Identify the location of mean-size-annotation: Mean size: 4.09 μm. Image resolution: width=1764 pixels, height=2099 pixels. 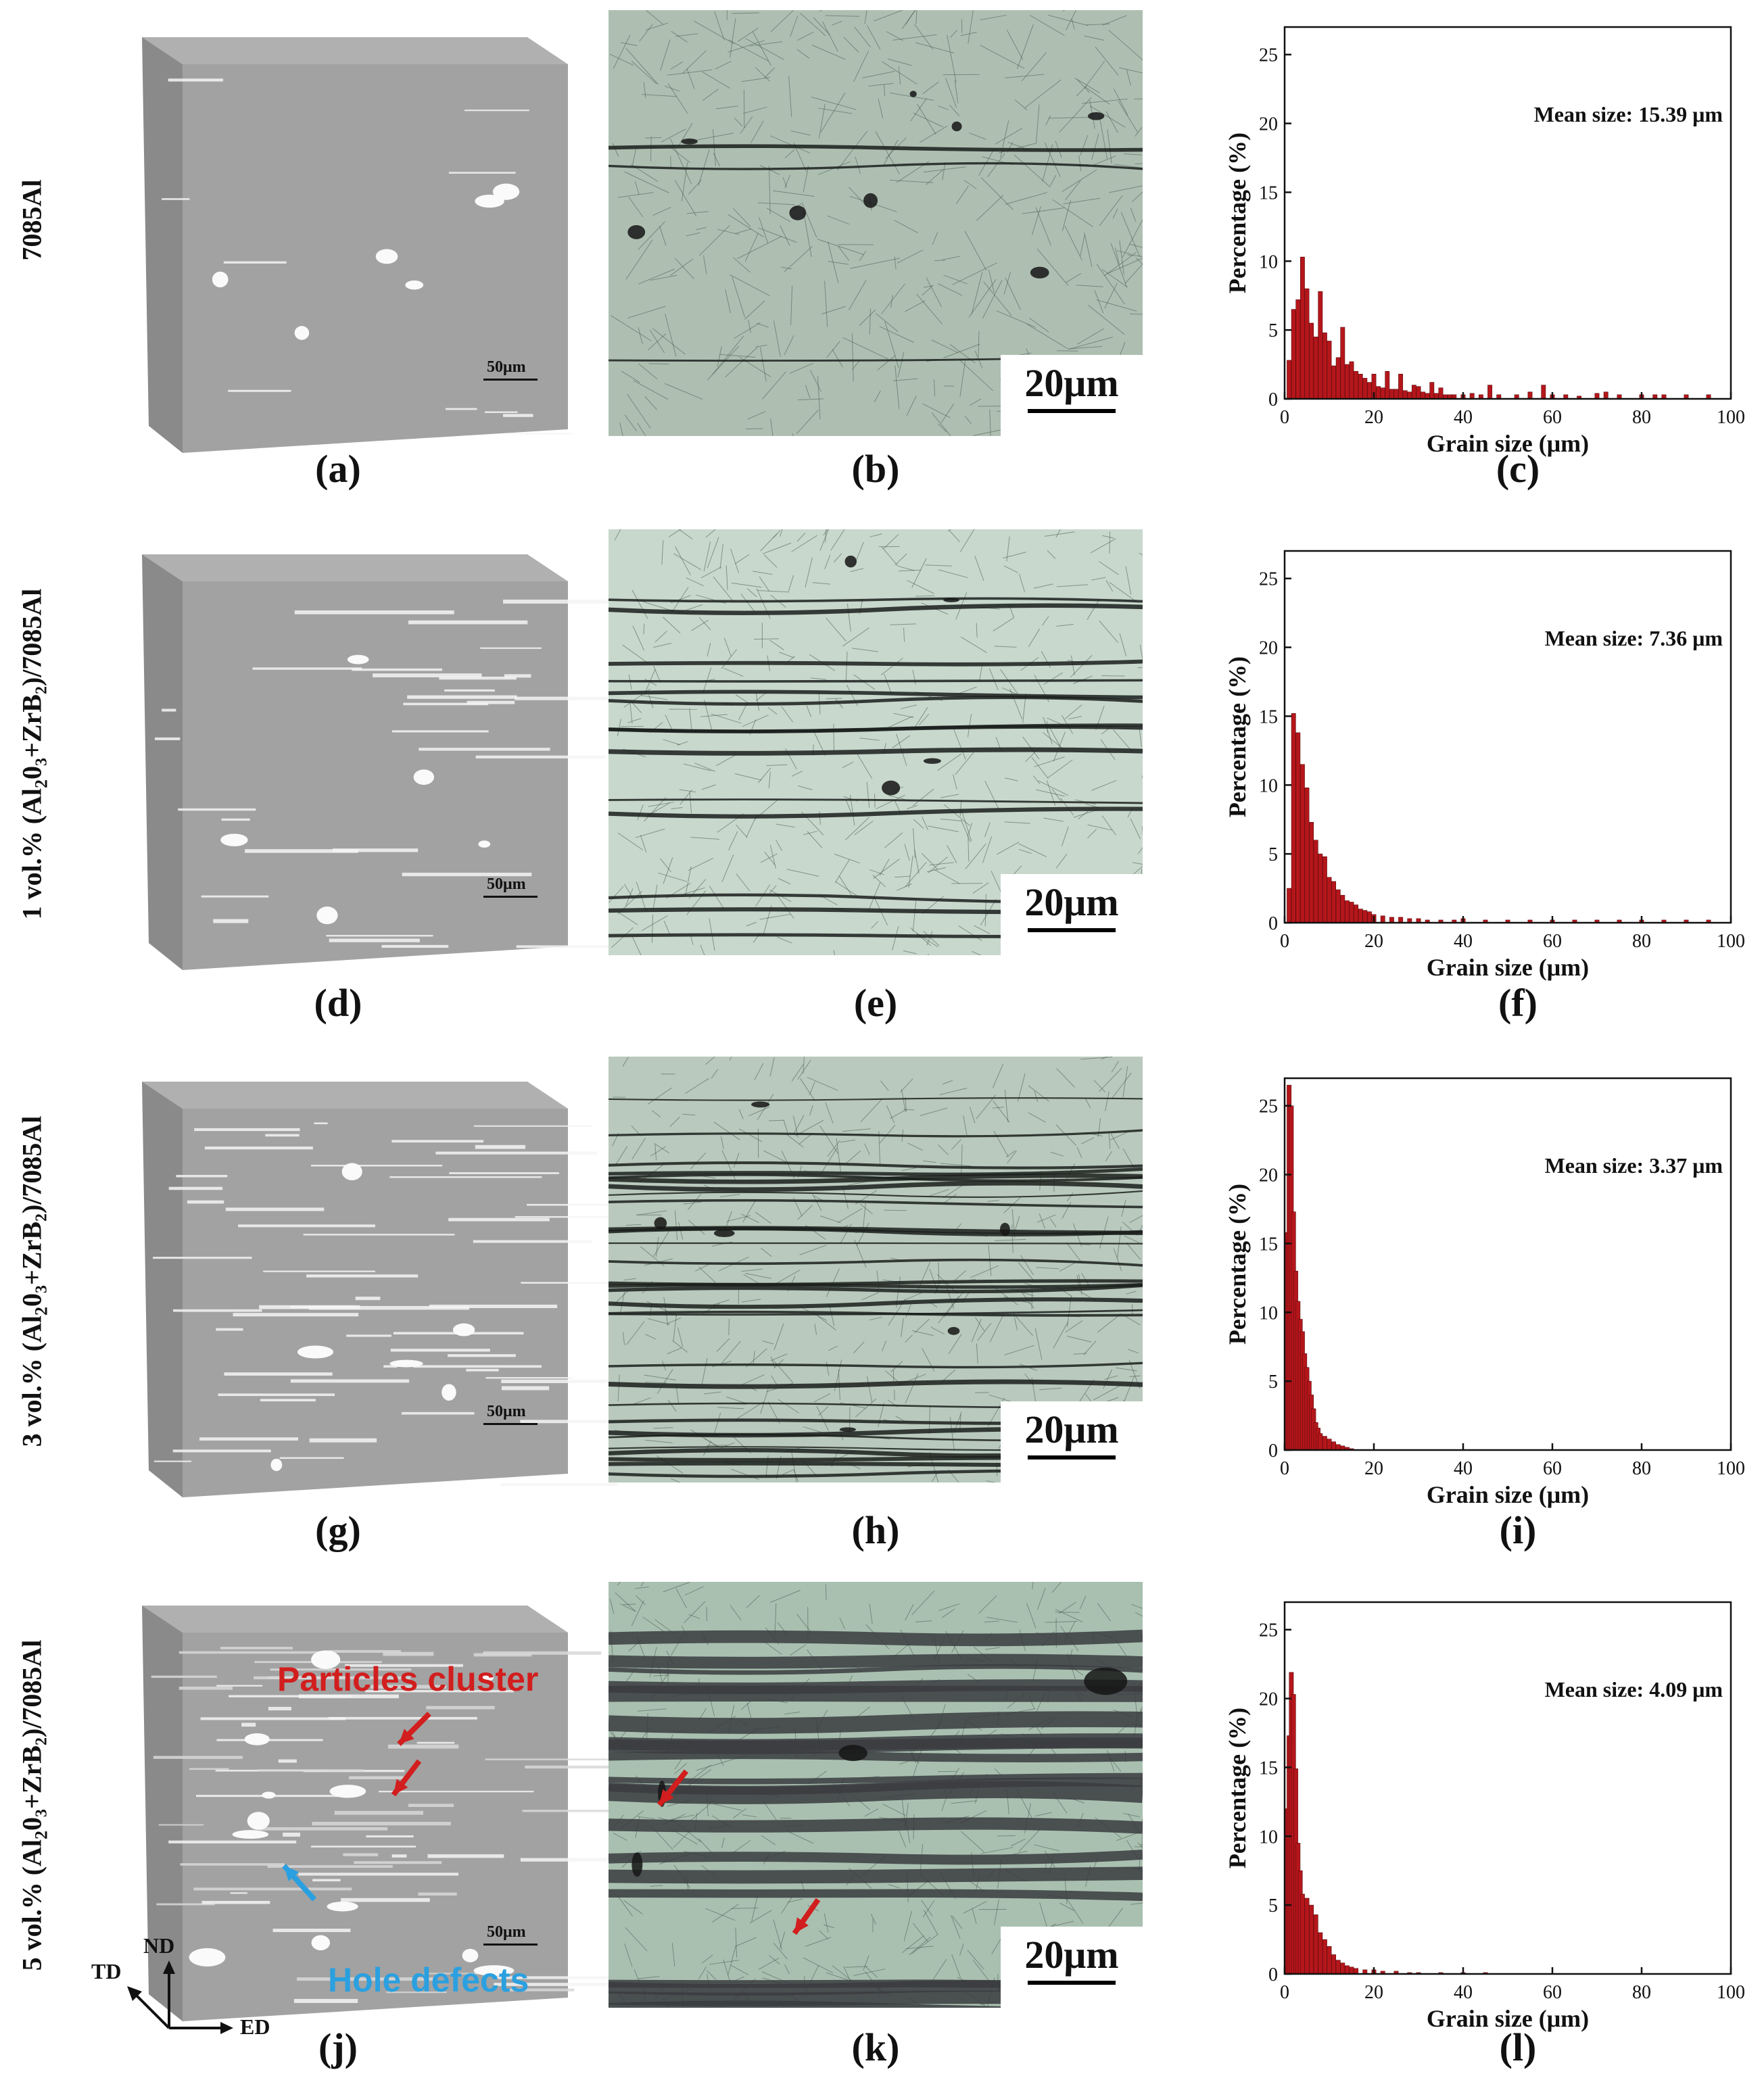
(1634, 1689).